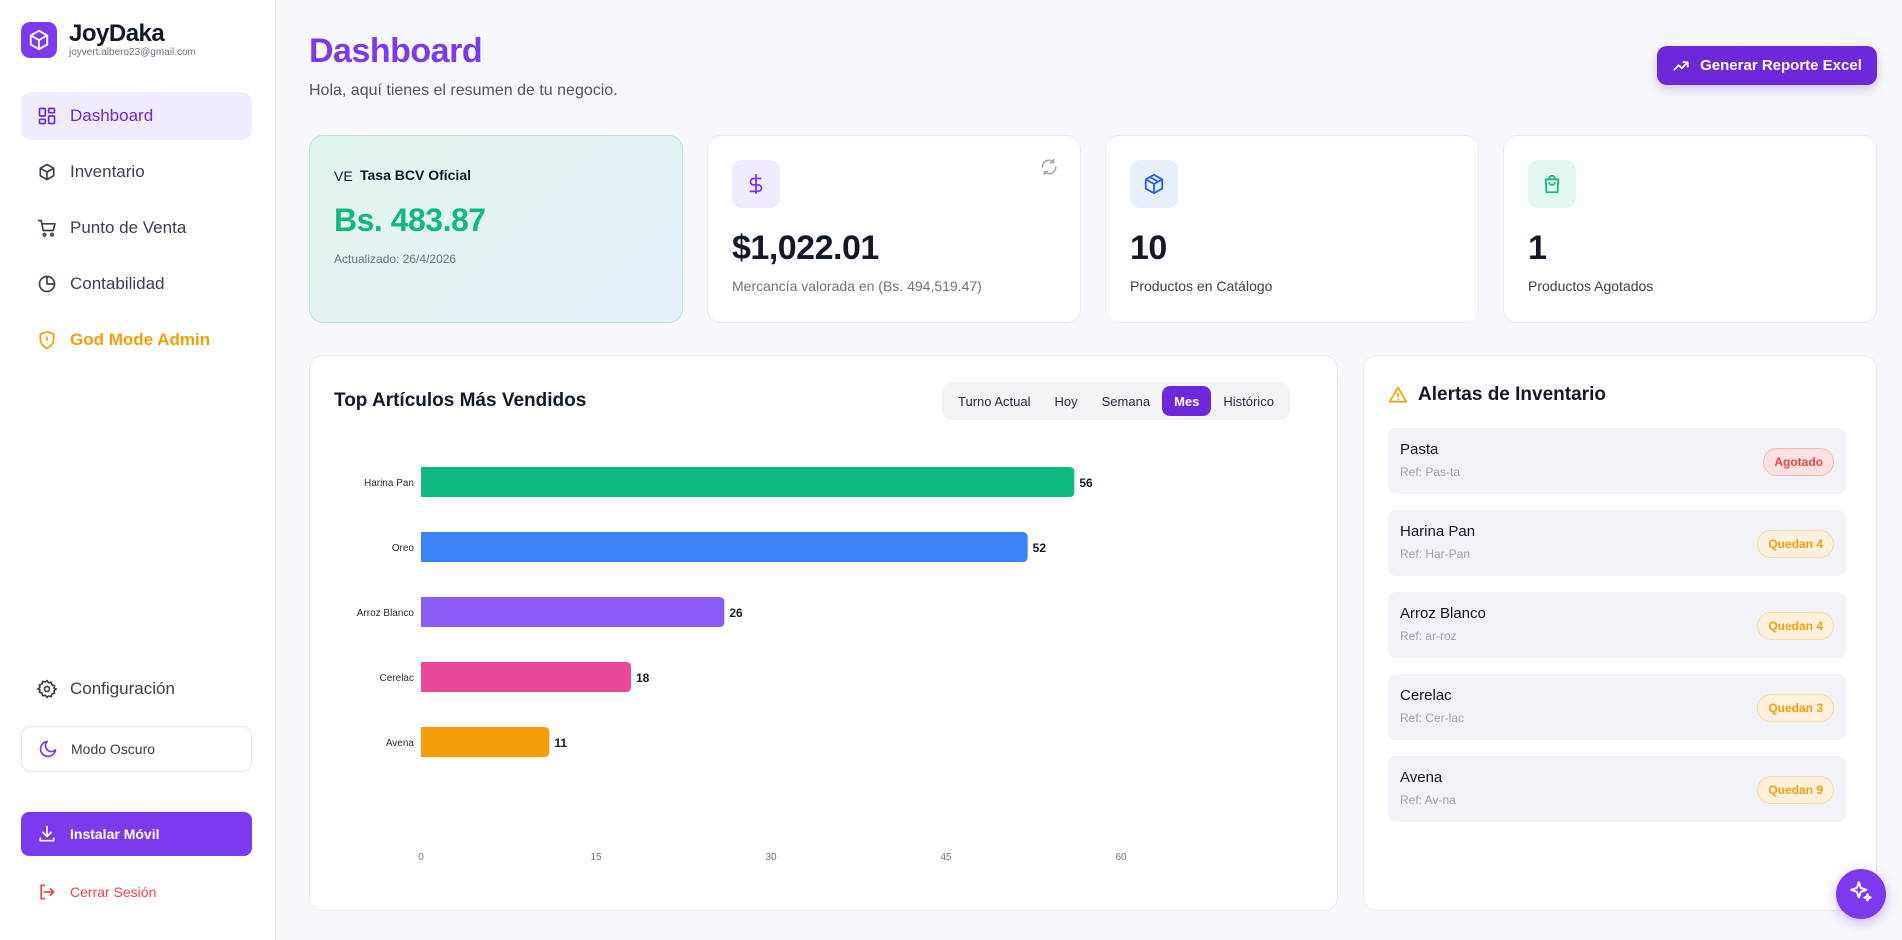  Describe the element at coordinates (396, 51) in the screenshot. I see `page-title: Dashboard` at that location.